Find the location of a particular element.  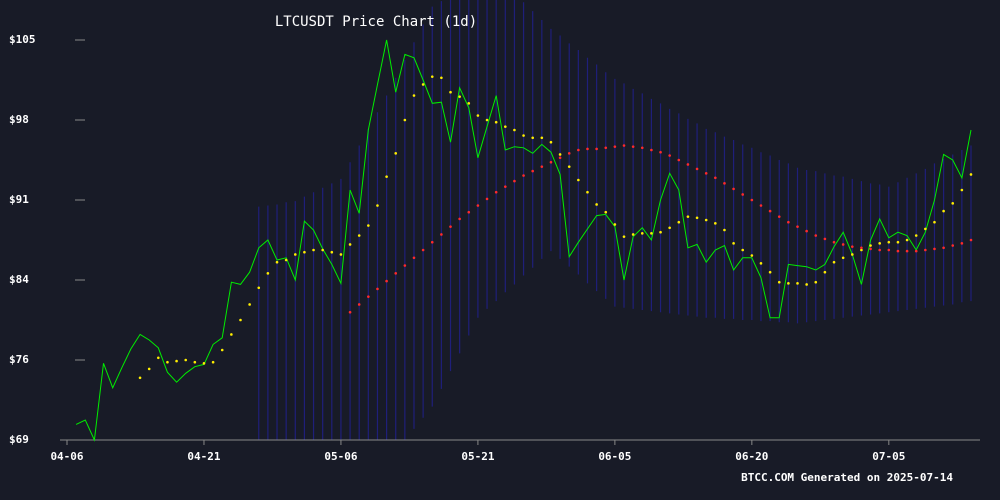

x-tick-label: 06-05 is located at coordinates (614, 456).